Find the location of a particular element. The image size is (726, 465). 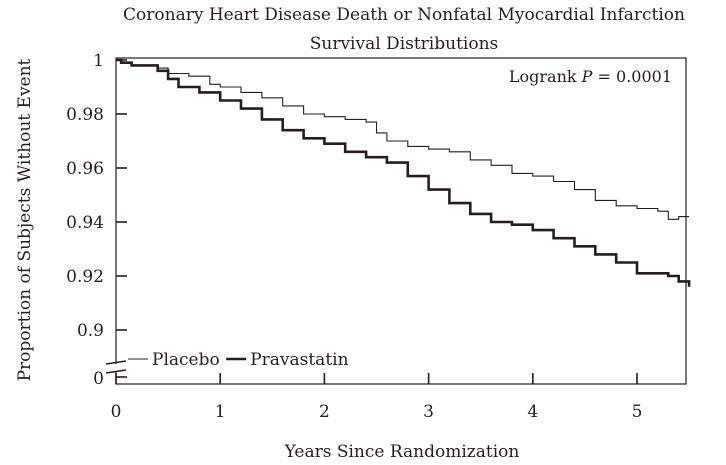

legend-label-placebo: Placebo is located at coordinates (186, 360).